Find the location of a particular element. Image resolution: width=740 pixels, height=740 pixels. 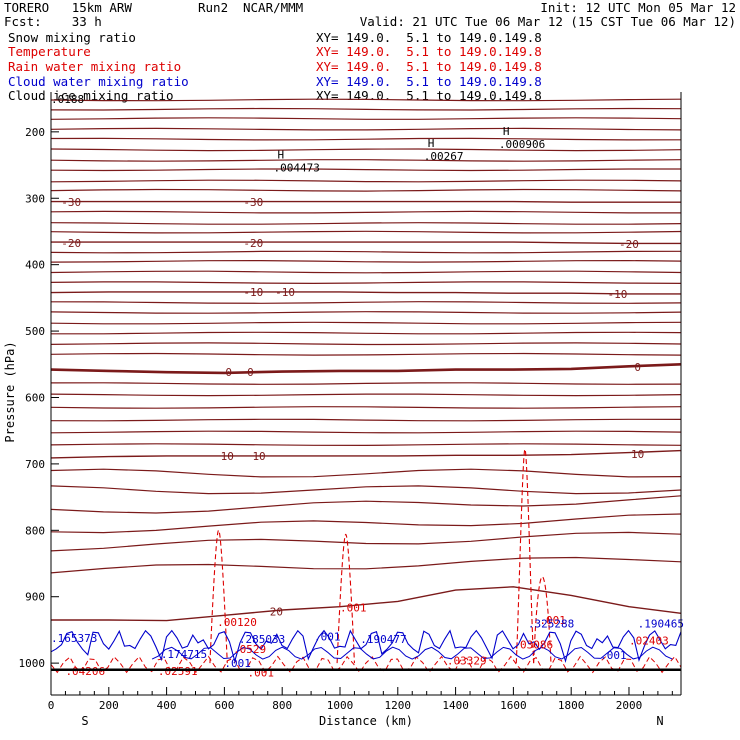

x-tick-label: 1000 is located at coordinates (340, 705).